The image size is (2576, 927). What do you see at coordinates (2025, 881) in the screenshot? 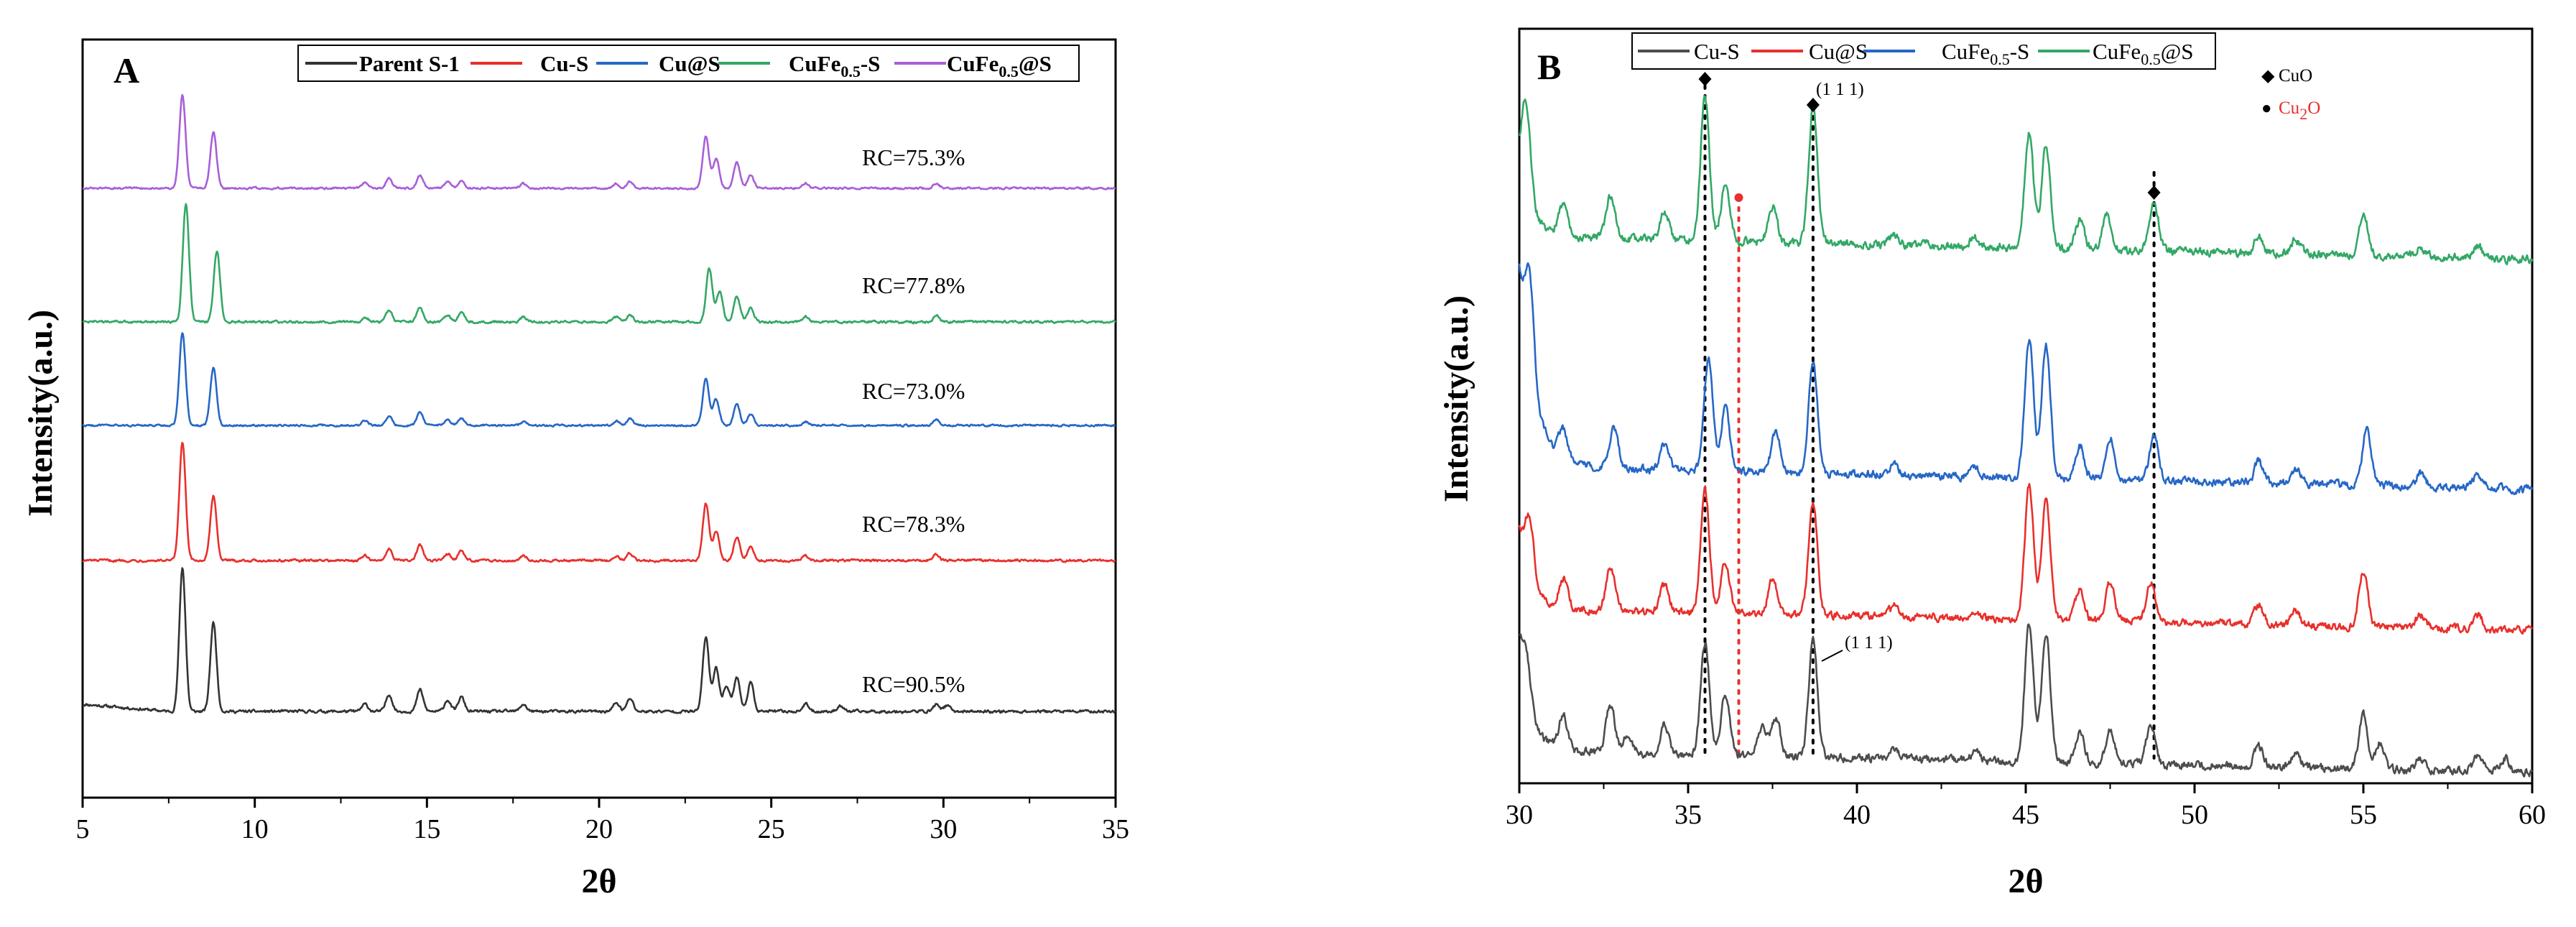
I see `panel-b-x-title: 2θ` at bounding box center [2025, 881].